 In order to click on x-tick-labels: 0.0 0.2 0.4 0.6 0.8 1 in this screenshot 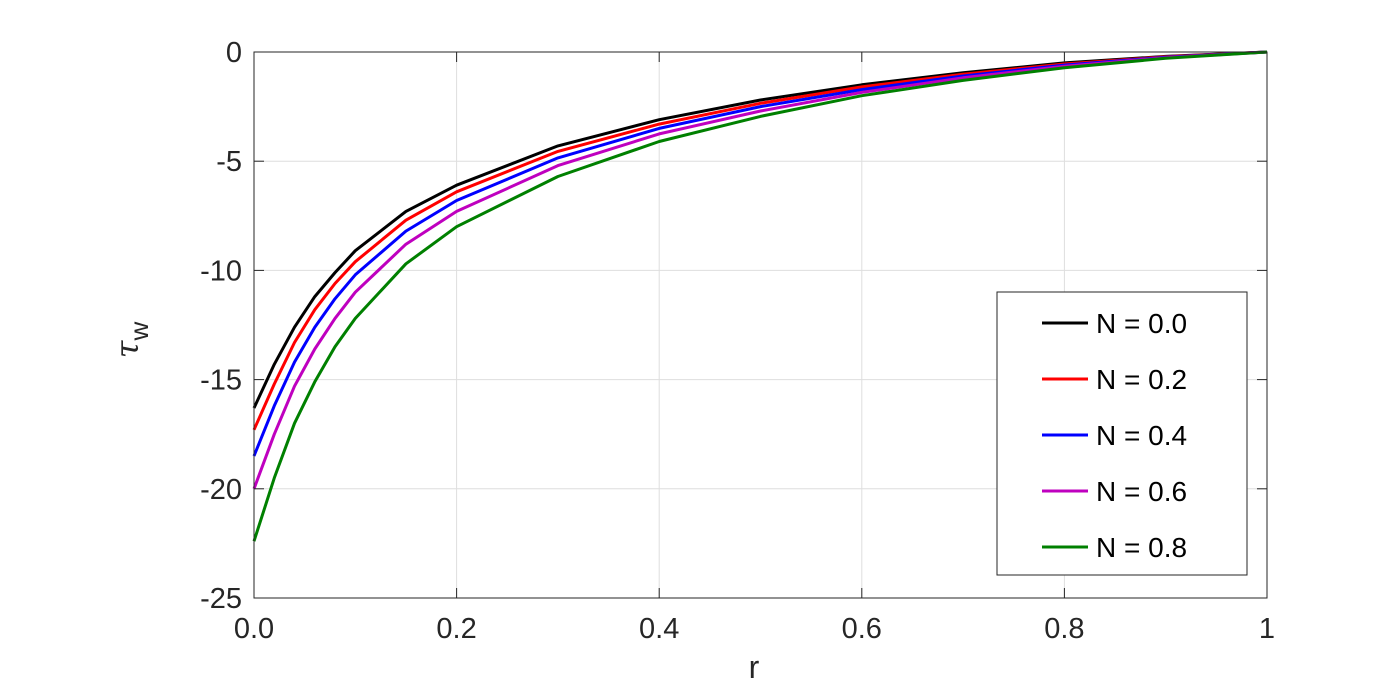, I will do `click(754, 629)`.